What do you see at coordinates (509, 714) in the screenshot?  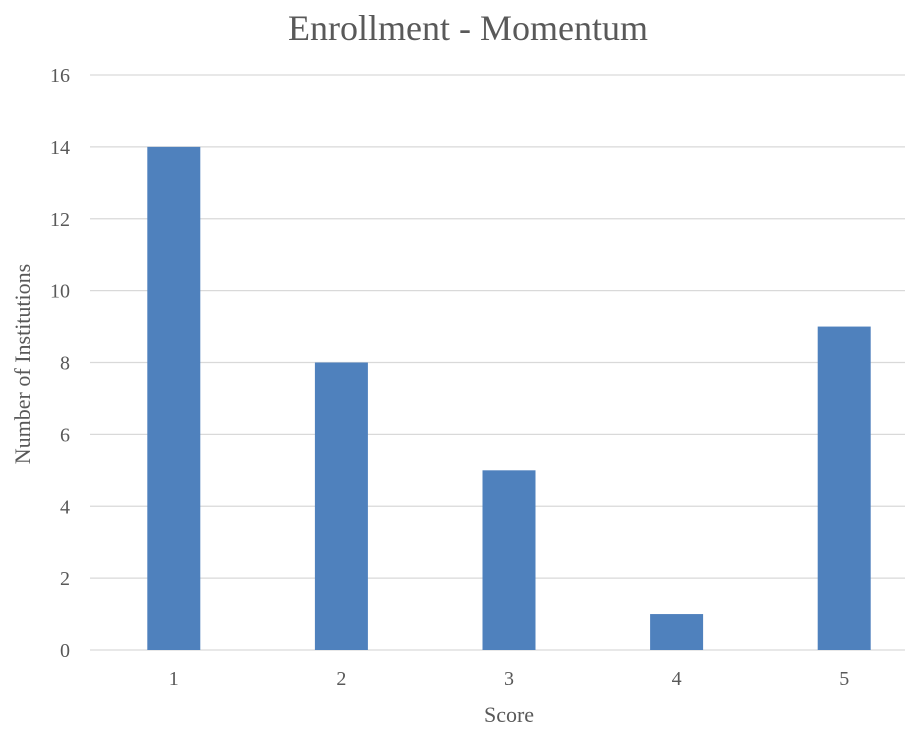 I see `x-axis-title: Score` at bounding box center [509, 714].